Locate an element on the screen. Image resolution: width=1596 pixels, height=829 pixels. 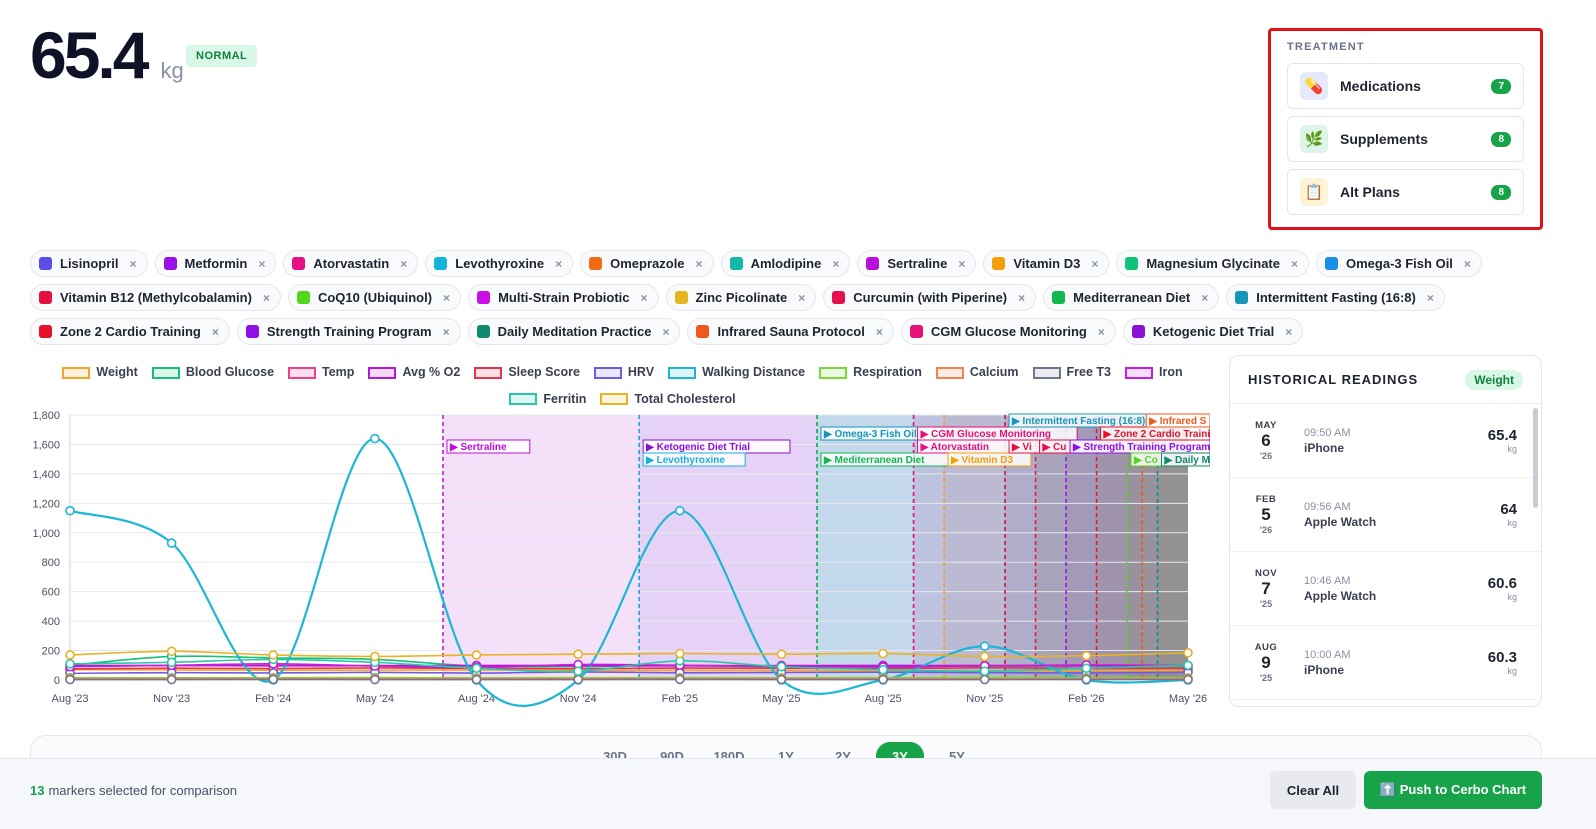
alt-plans-card: 📋 Alt Plans 8 is located at coordinates (1405, 192).